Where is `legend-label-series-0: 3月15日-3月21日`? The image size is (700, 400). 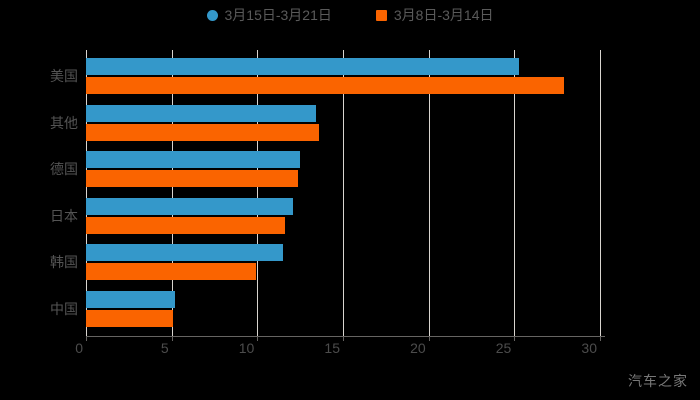 legend-label-series-0: 3月15日-3月21日 is located at coordinates (278, 15).